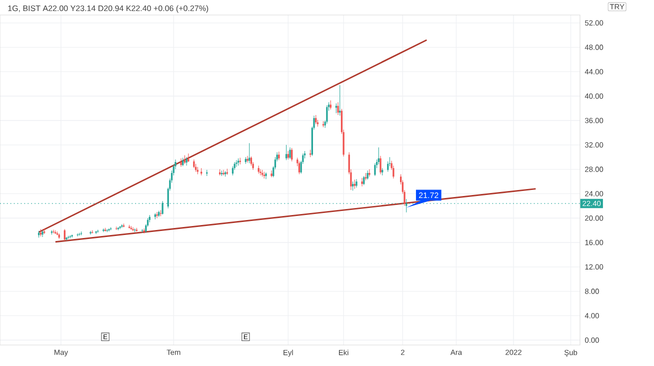 The height and width of the screenshot is (366, 654). Describe the element at coordinates (108, 9) in the screenshot. I see `chart-title: 1G, BIST A22.00 Y23.14 D20.94 K22.40 +0.06 (+0.27%)` at that location.